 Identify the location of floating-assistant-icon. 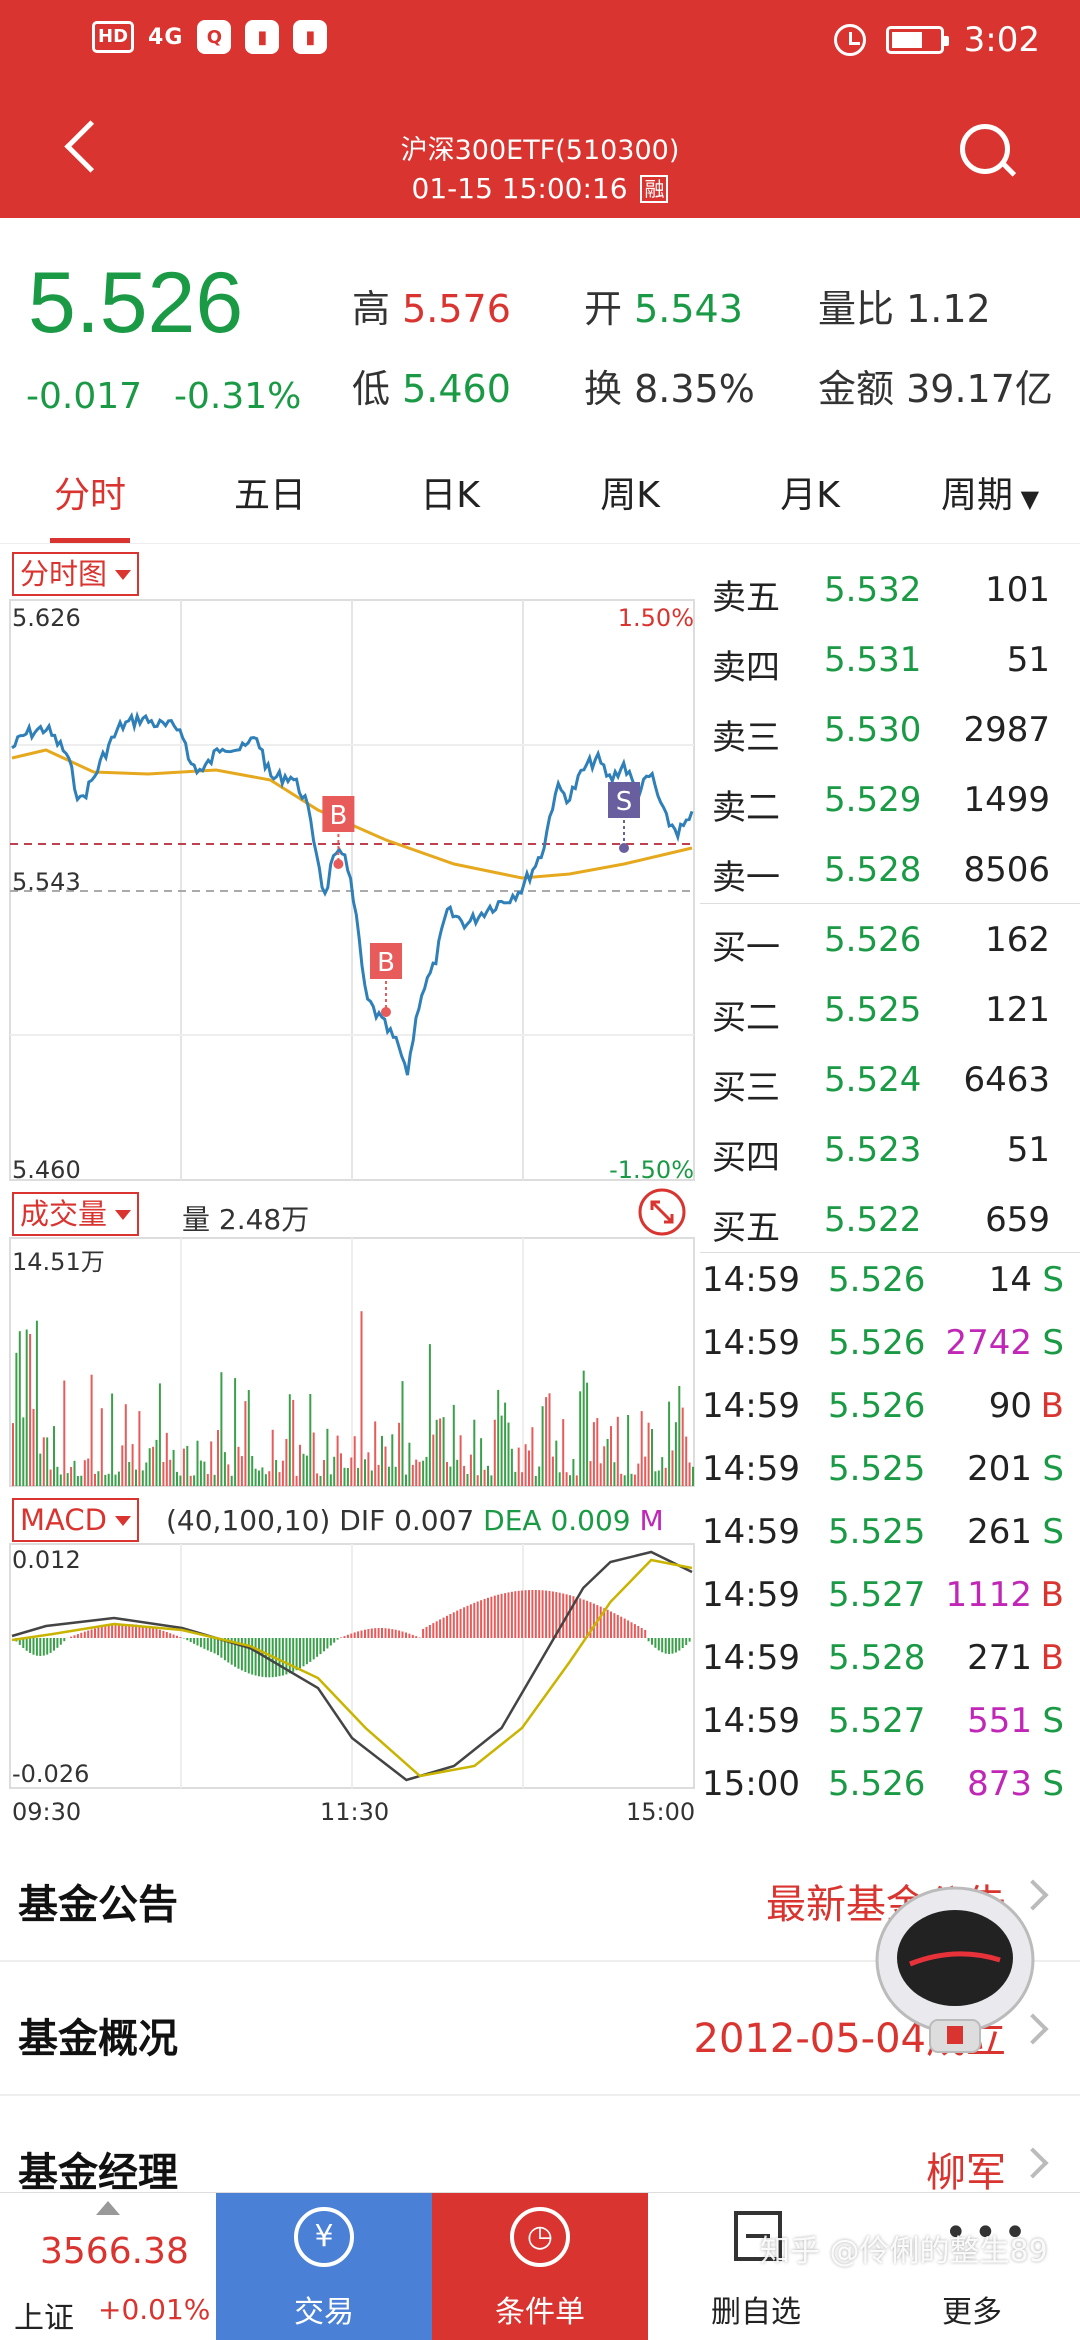
(955, 1970).